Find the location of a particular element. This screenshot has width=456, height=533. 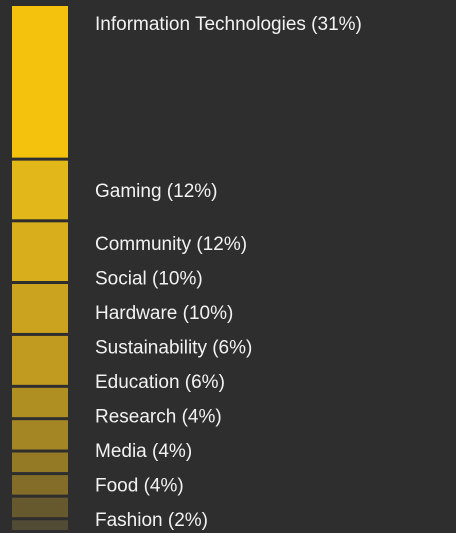

label-research: Research (4%) is located at coordinates (158, 417).